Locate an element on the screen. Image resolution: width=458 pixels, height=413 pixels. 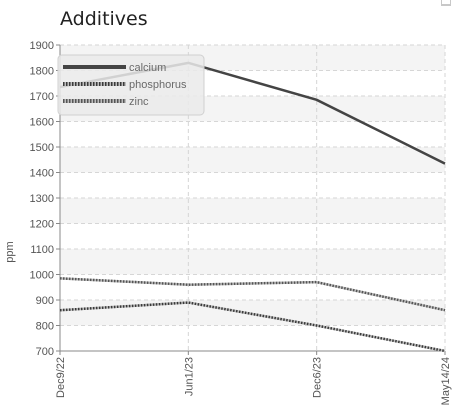
y-tick-label: 1800 is located at coordinates (42, 72).